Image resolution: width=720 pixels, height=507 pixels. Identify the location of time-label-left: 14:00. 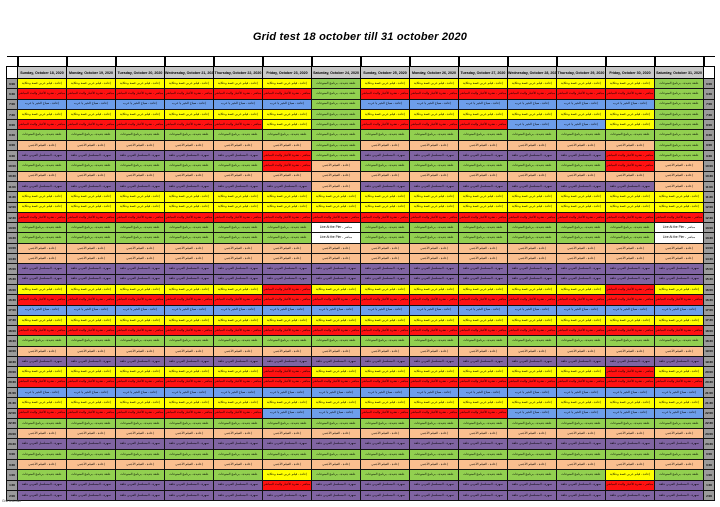
(12, 248).